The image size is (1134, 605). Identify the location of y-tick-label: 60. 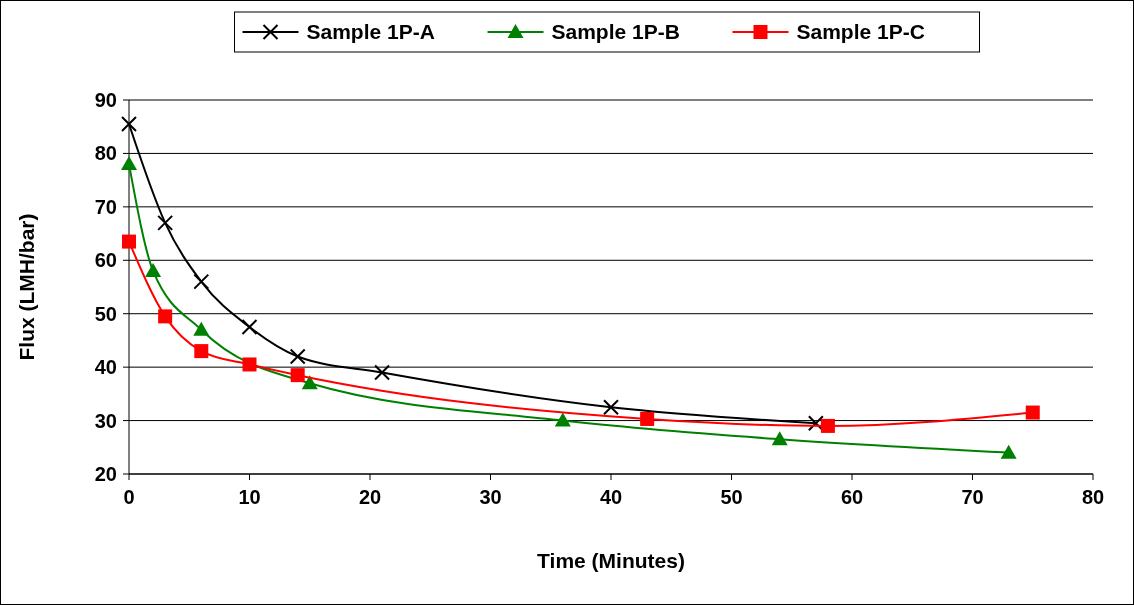
(105, 260).